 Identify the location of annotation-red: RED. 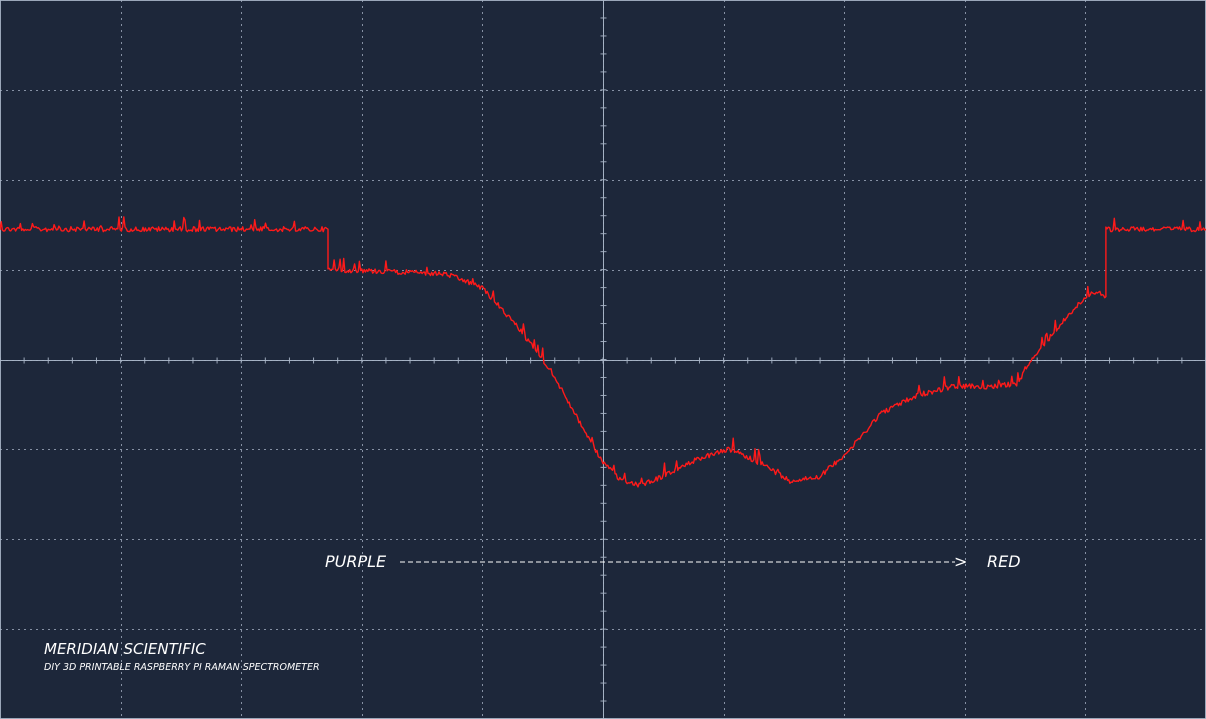
(1004, 561).